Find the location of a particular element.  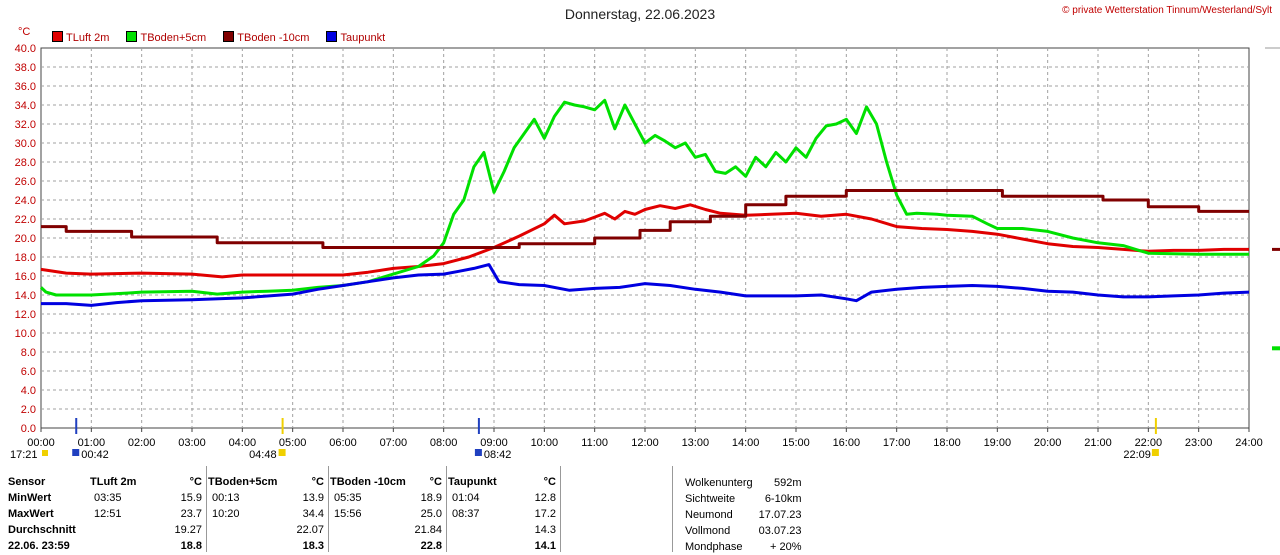

legend-item-tboden10: TBoden -10cm is located at coordinates (266, 37).